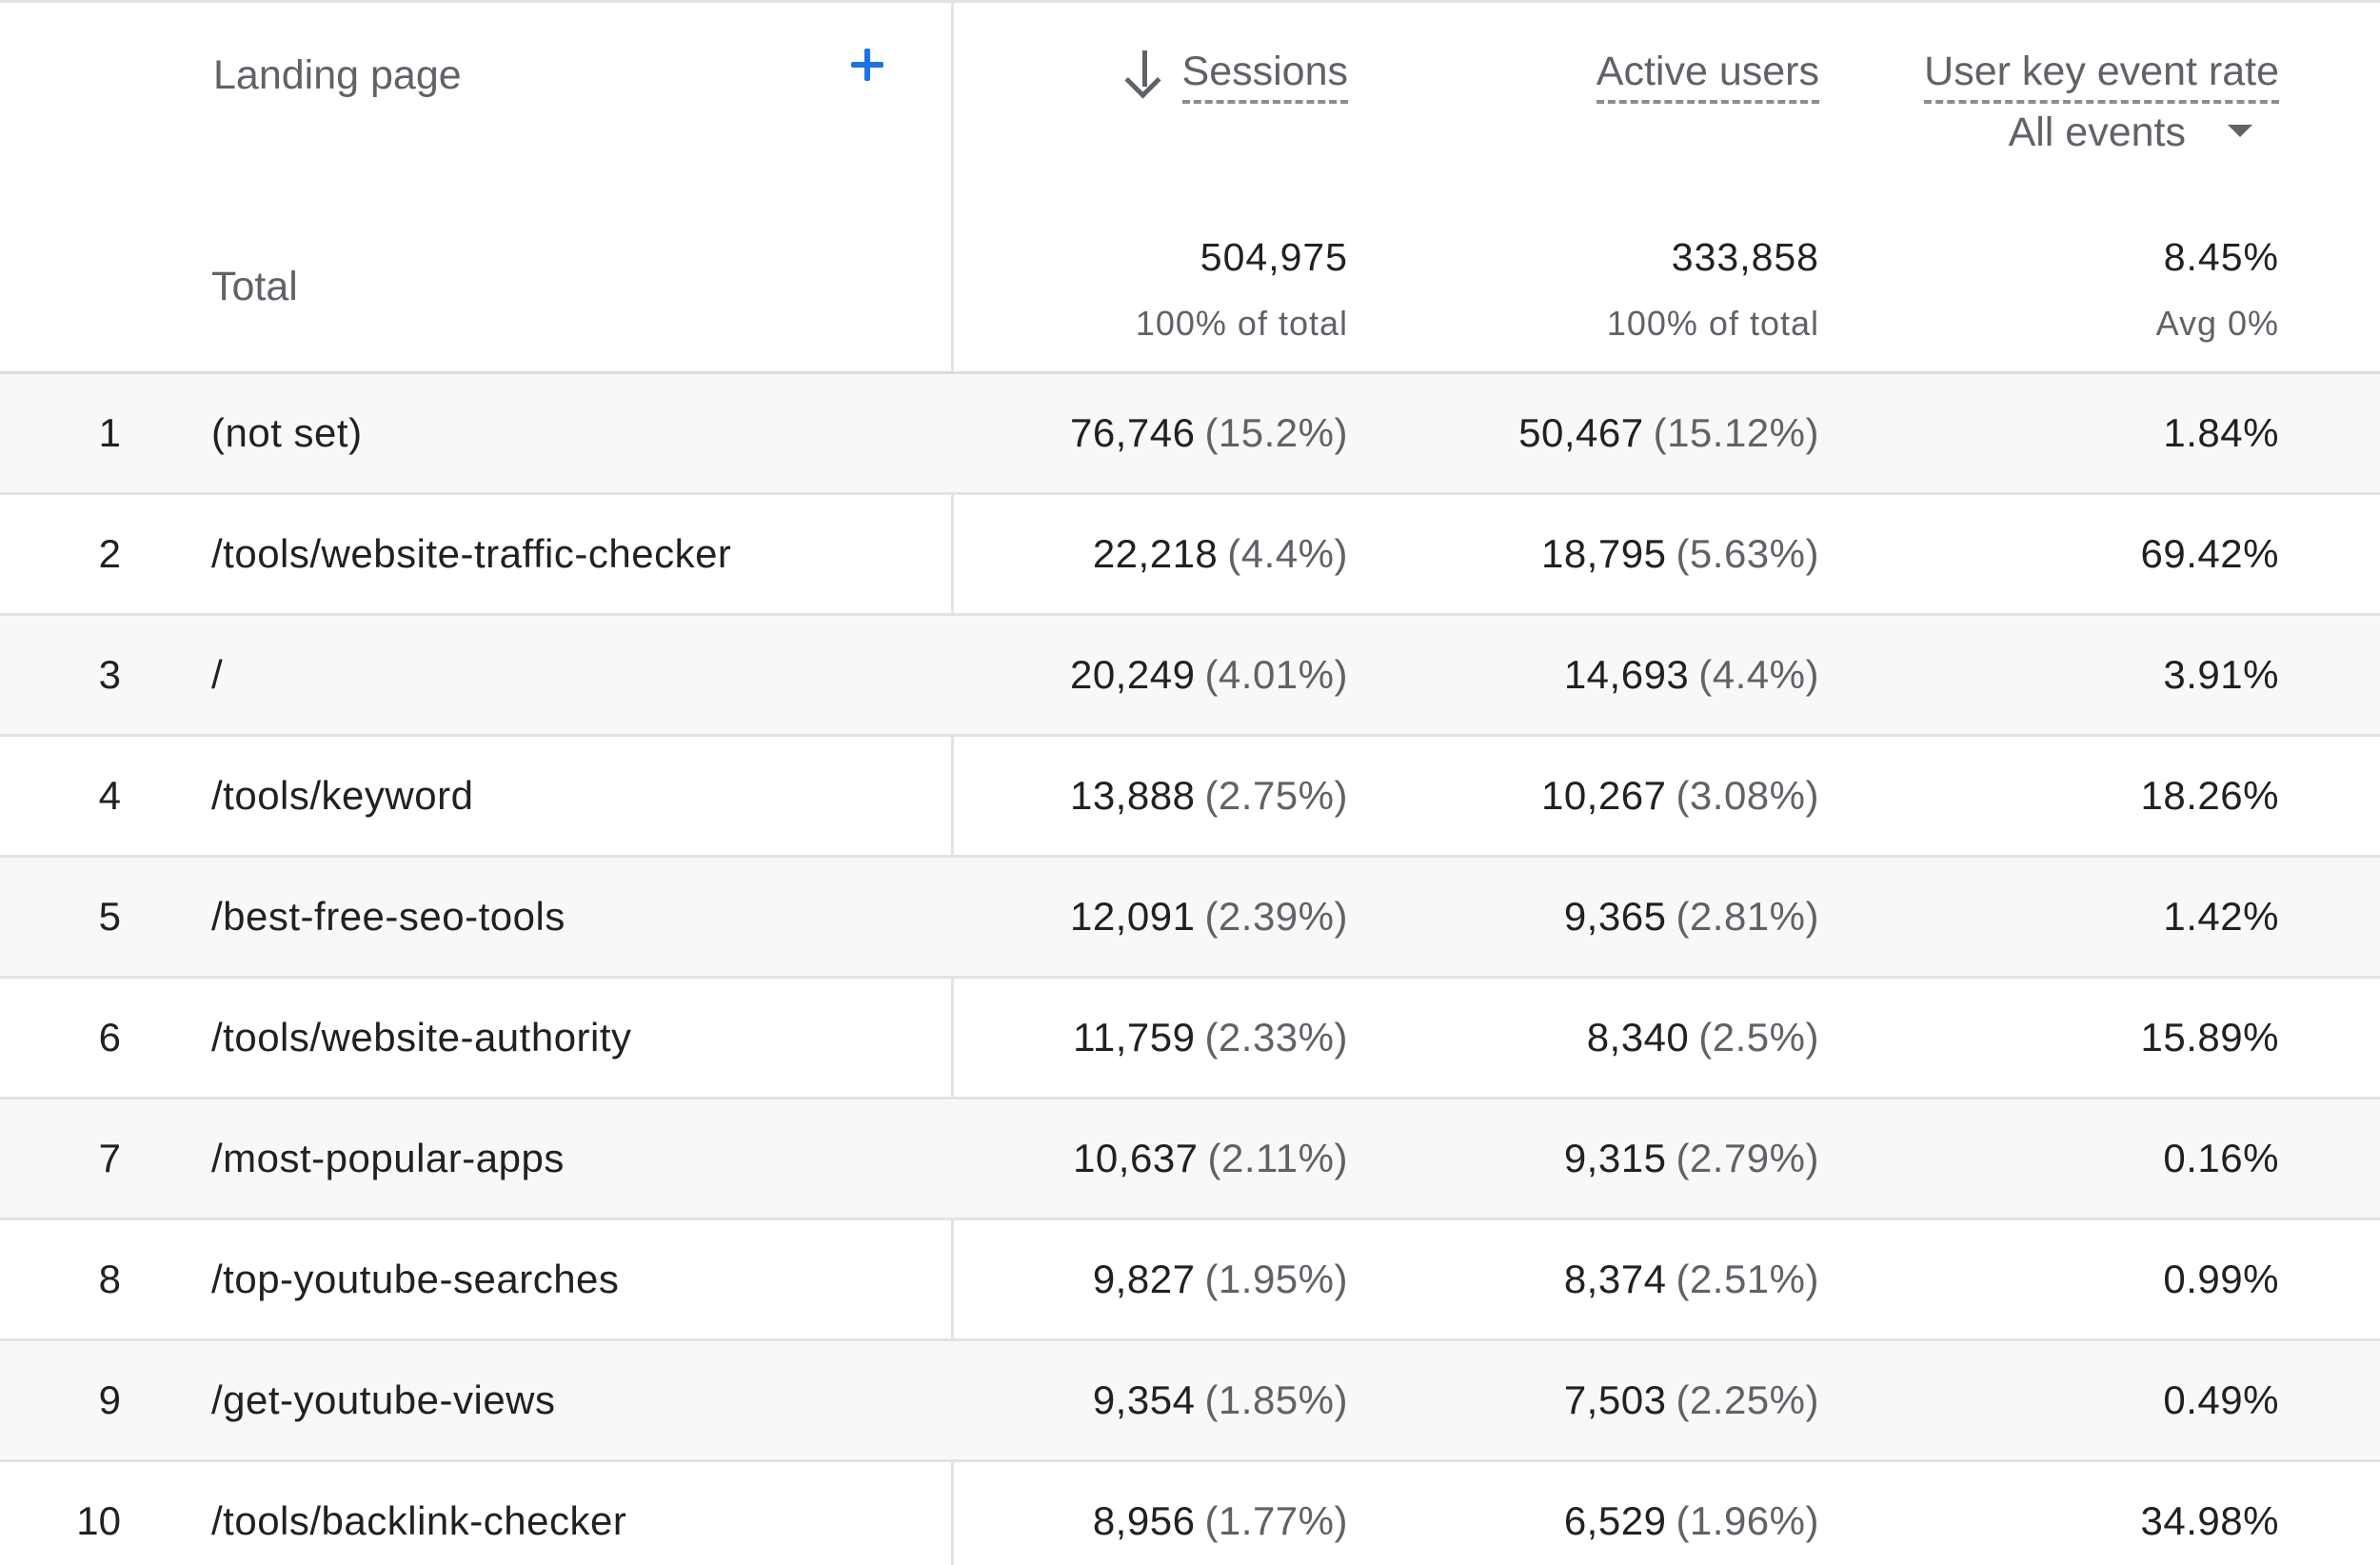 This screenshot has height=1565, width=2380. I want to click on sessions-value: 9,827, so click(1144, 1279).